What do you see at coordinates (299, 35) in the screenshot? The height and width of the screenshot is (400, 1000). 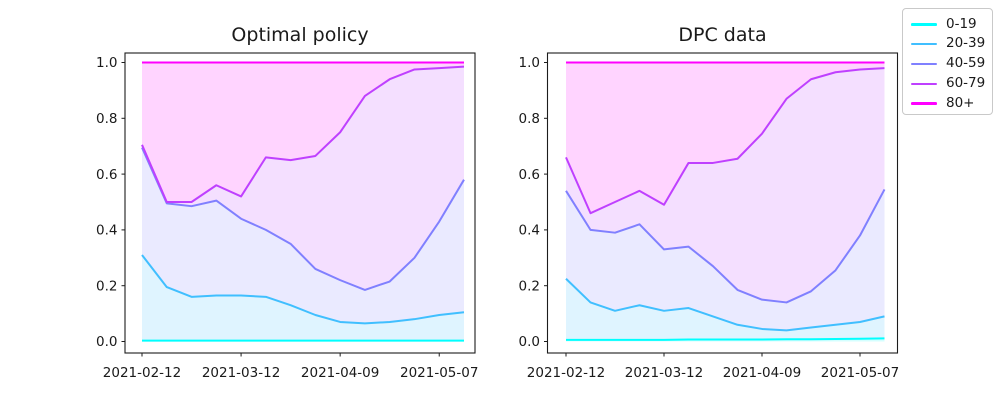 I see `plot-title: Optimal policy` at bounding box center [299, 35].